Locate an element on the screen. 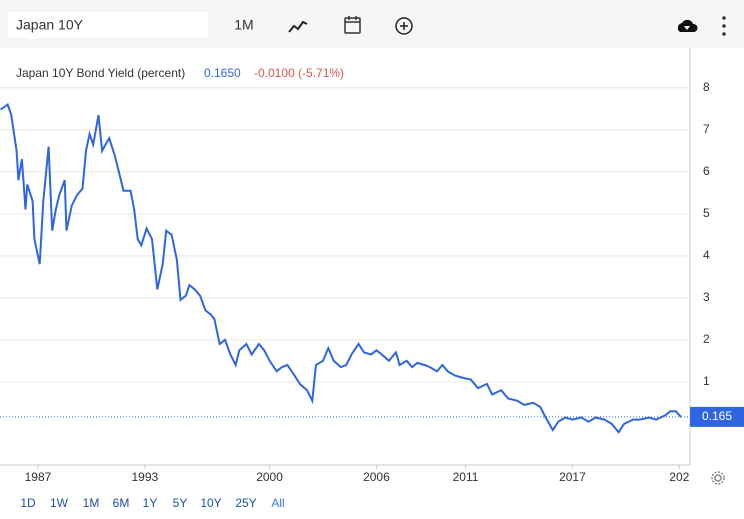 The width and height of the screenshot is (744, 519). calendar-icon is located at coordinates (352, 25).